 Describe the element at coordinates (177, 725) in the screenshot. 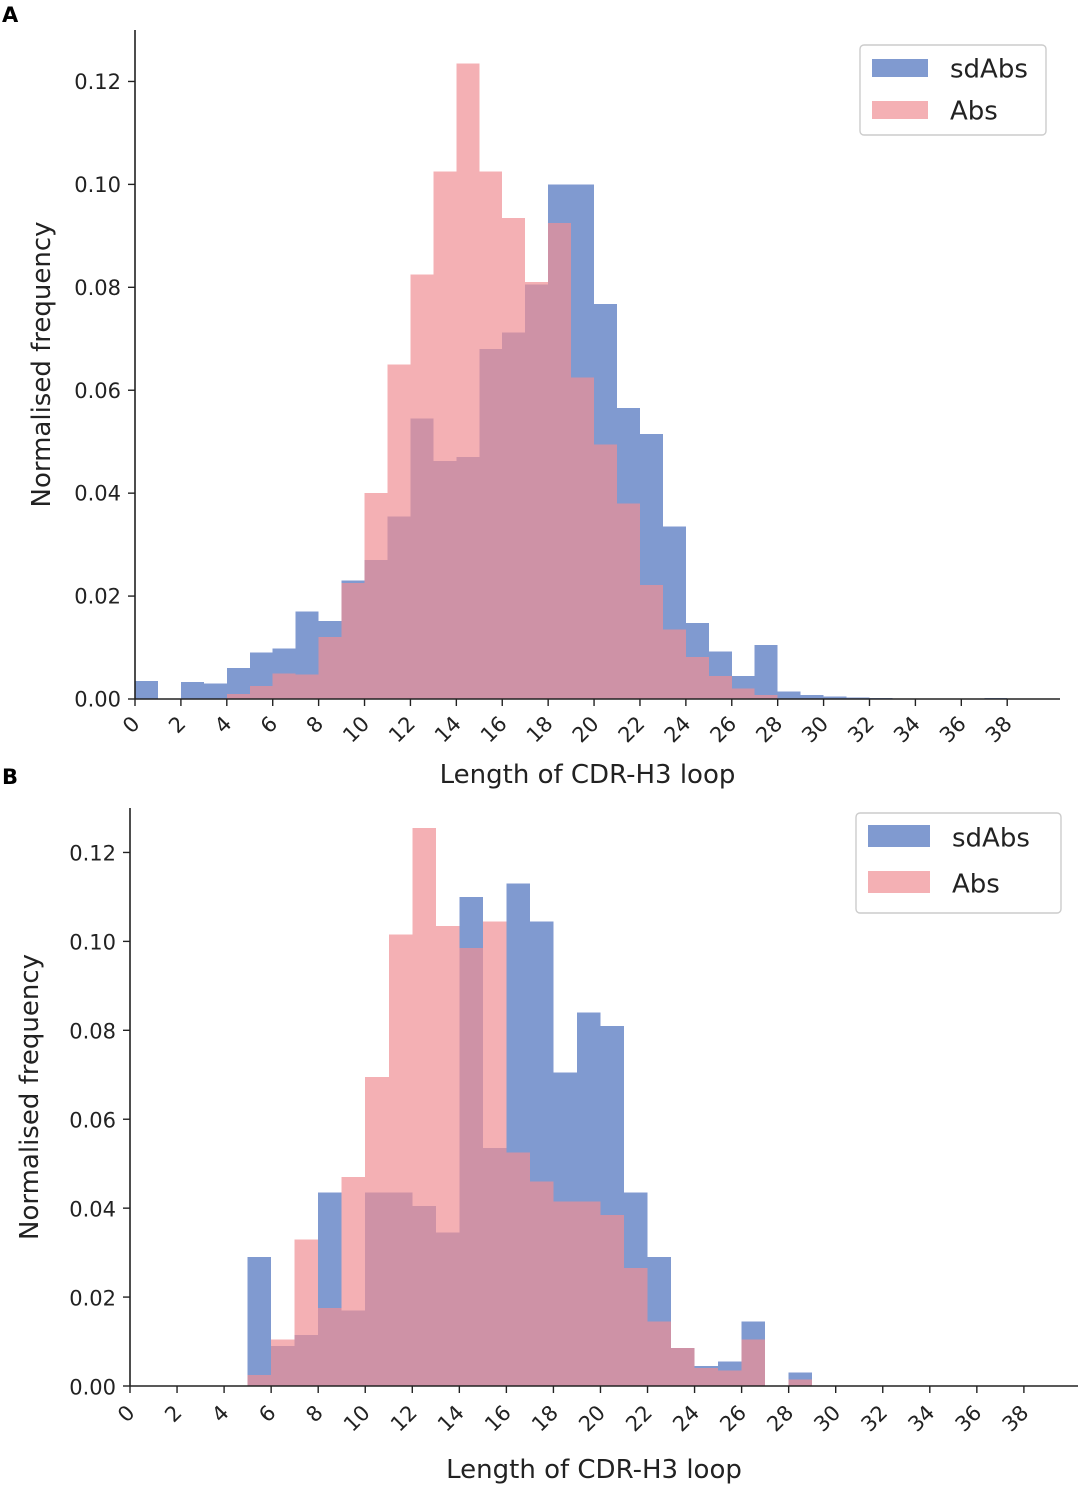

I see `x-tick-label: 2` at that location.